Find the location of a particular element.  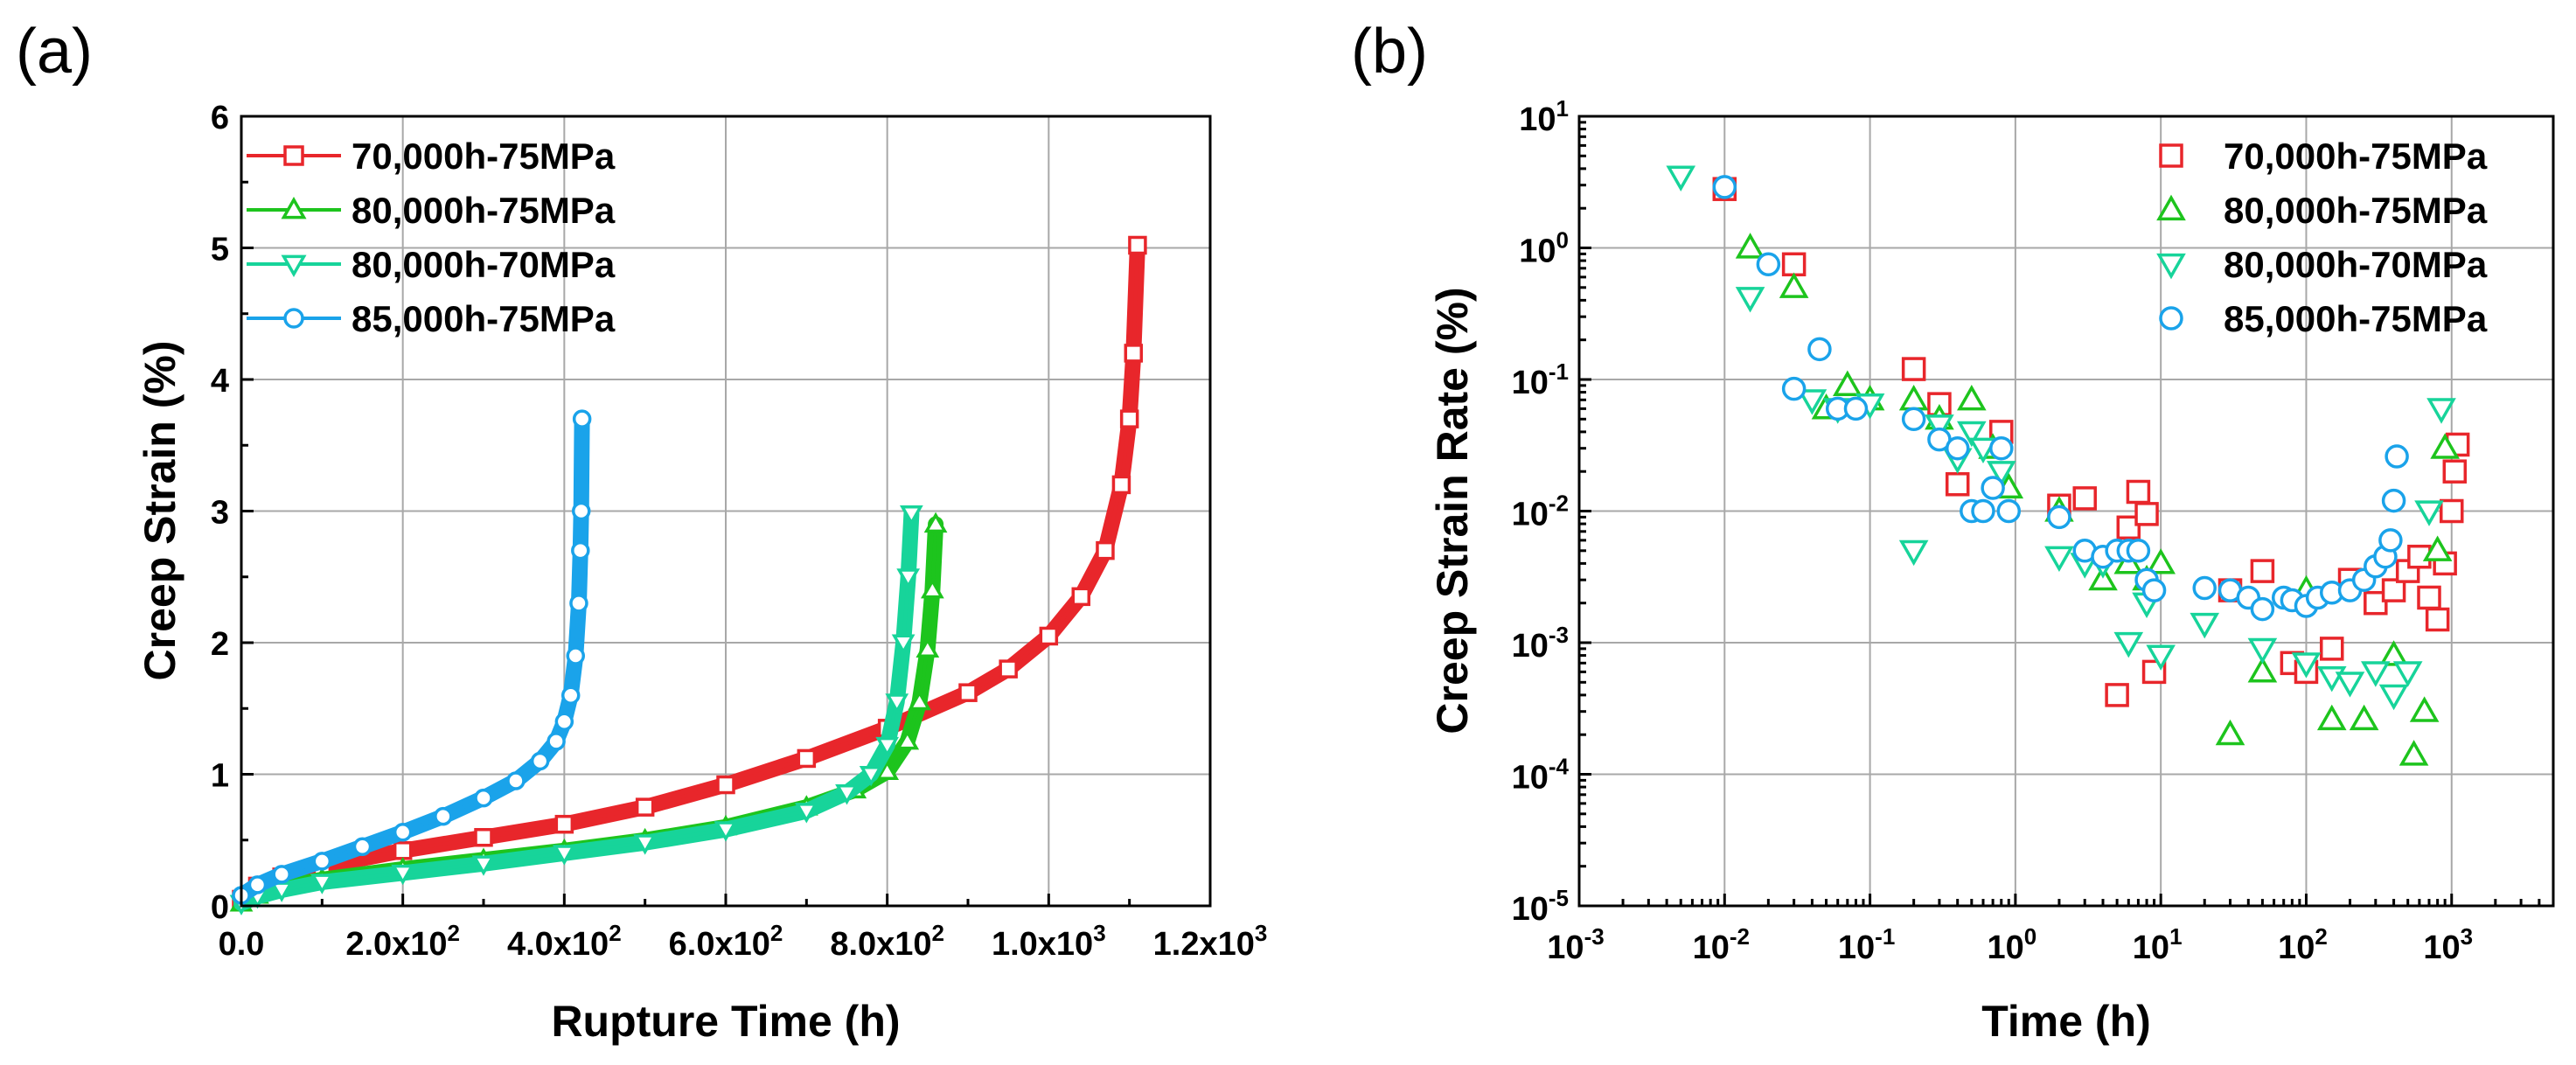

legend-item-85-000h-75mpa: 85,000h-75MPa is located at coordinates (2323, 318).